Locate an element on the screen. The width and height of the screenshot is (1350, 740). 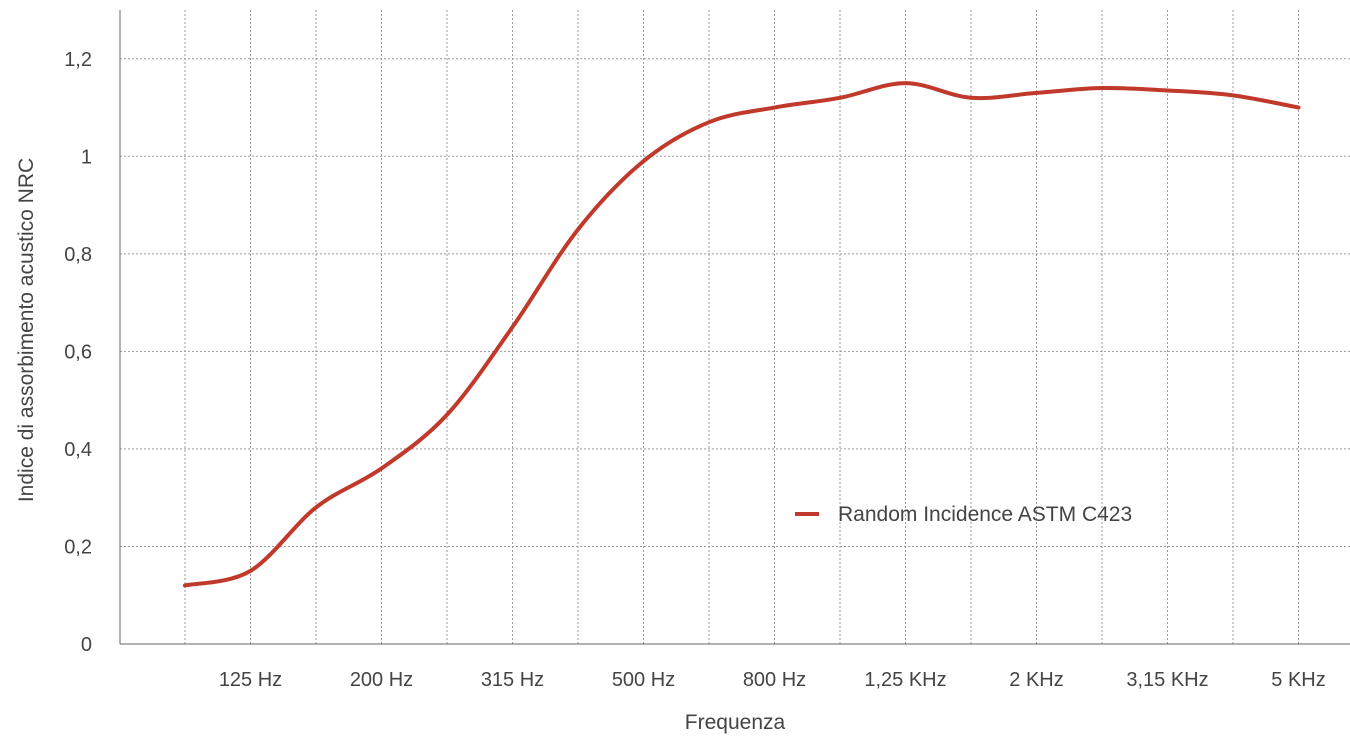
x-tick-label: 315 Hz is located at coordinates (512, 680).